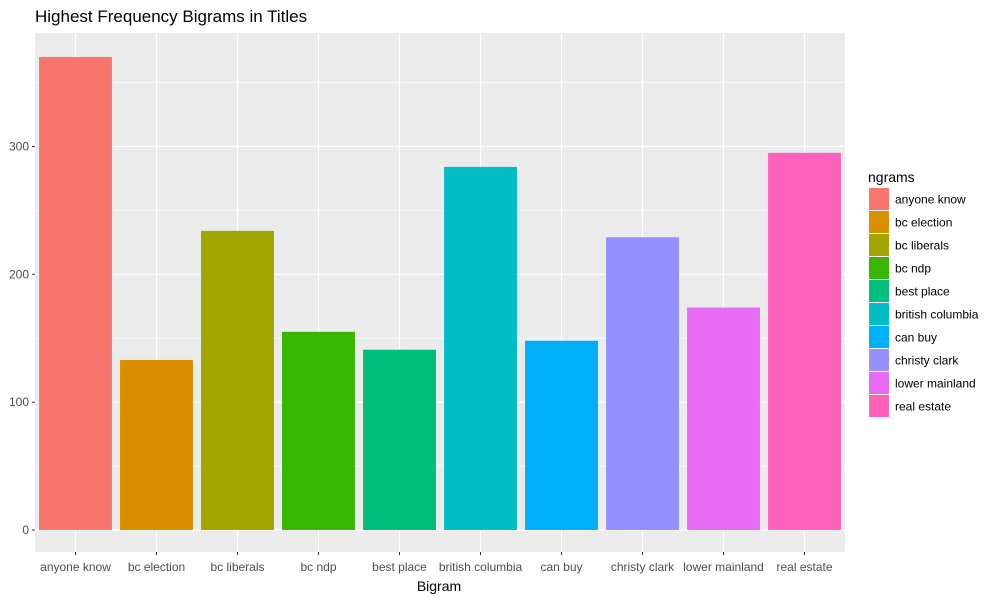  I want to click on bar-can-buy, so click(561, 435).